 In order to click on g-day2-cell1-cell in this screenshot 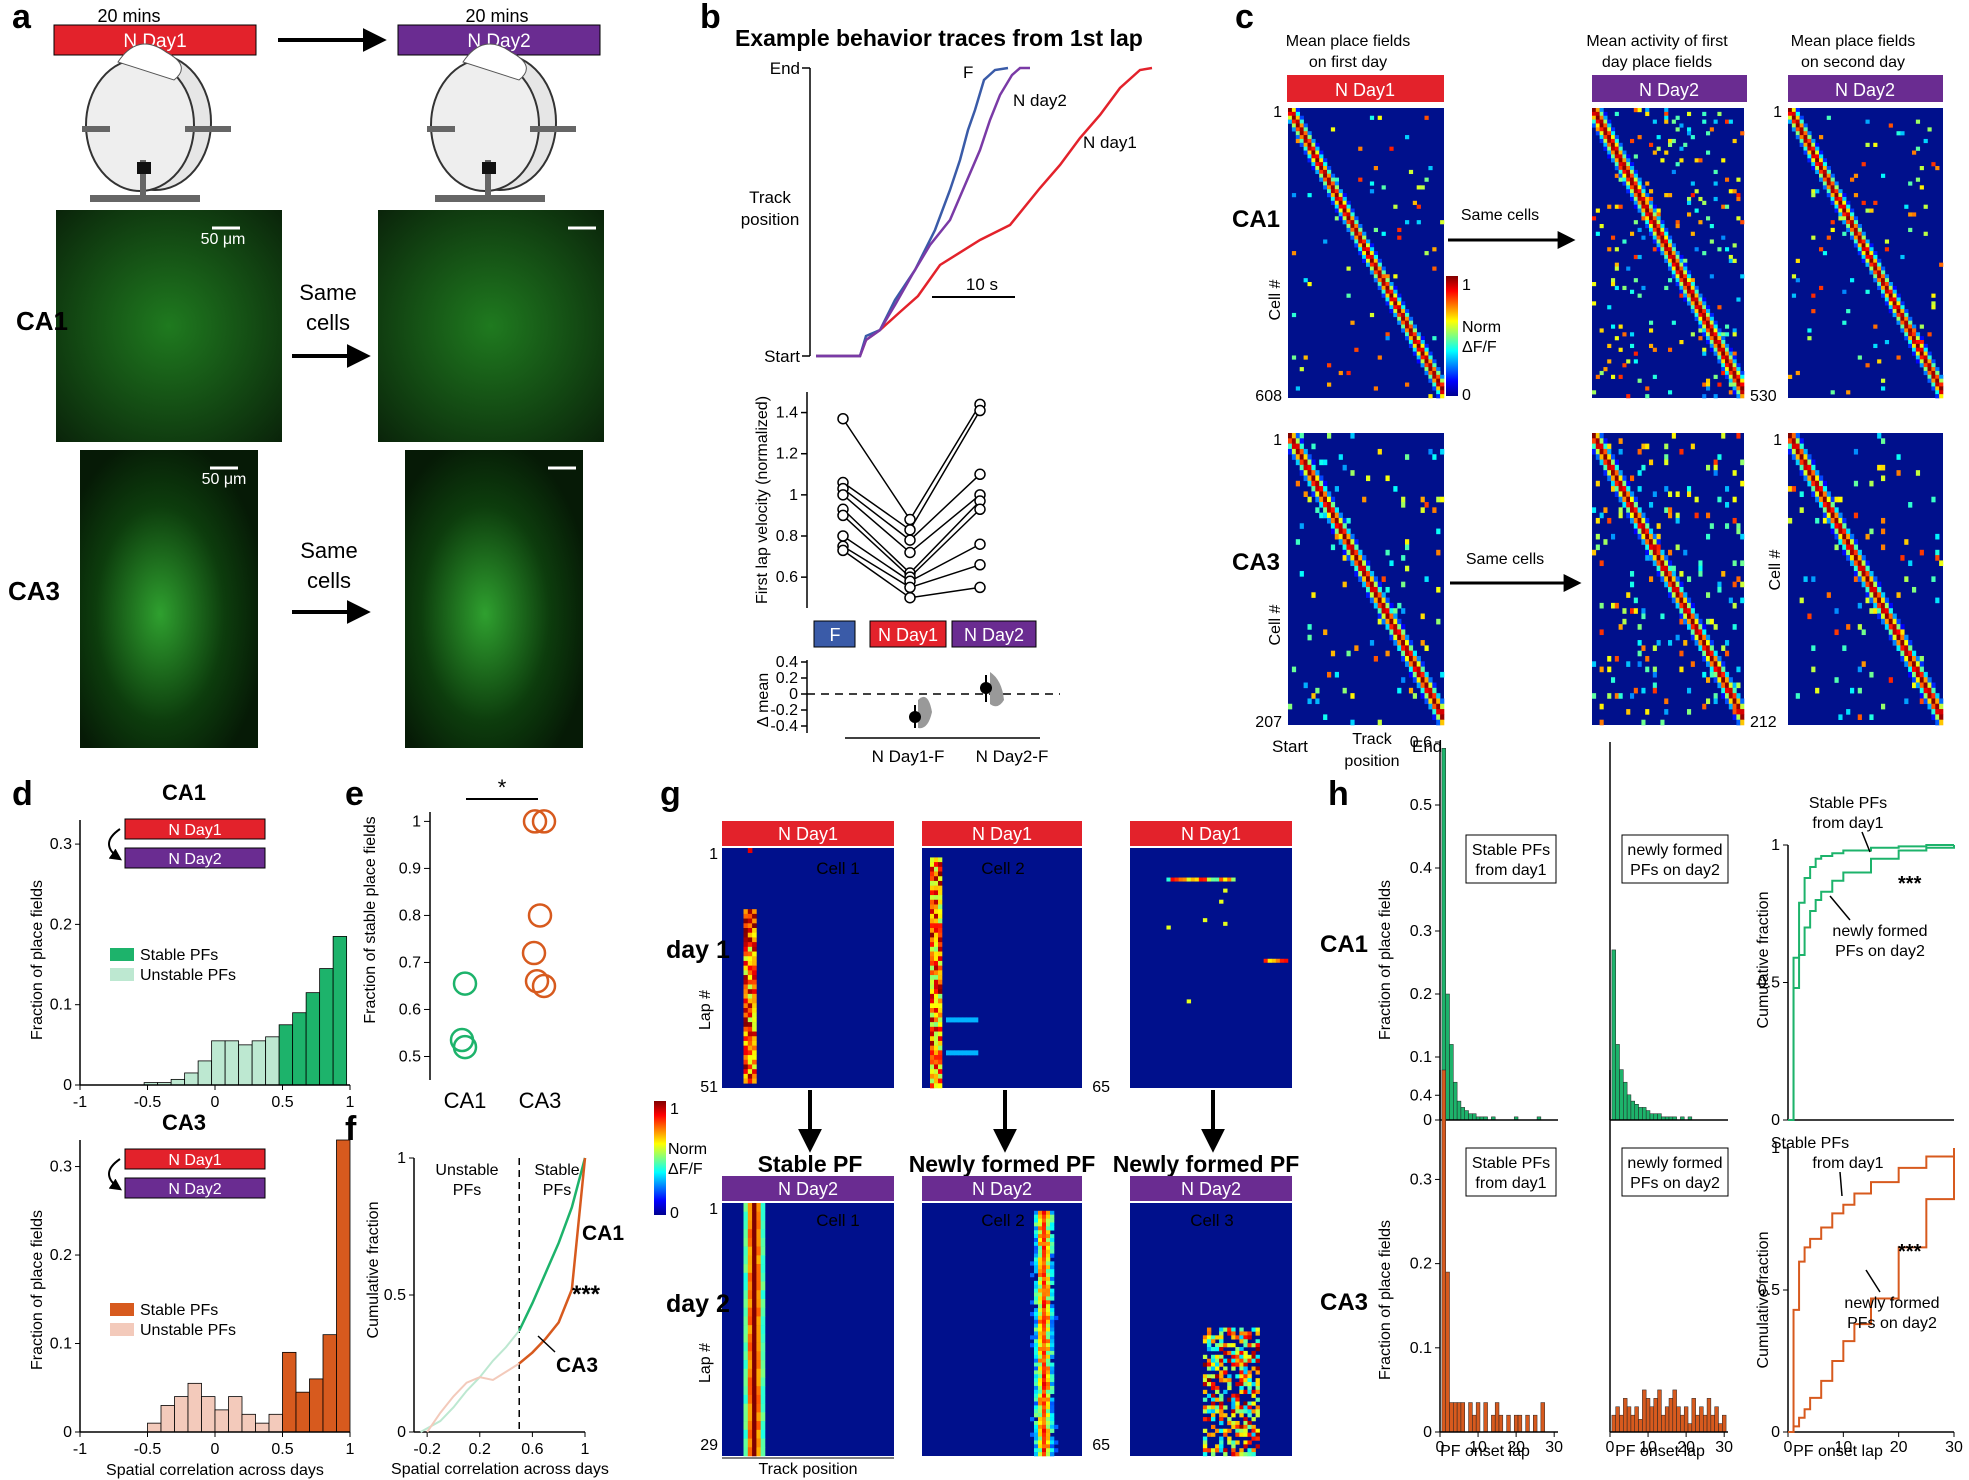, I will do `click(754, 1391)`.